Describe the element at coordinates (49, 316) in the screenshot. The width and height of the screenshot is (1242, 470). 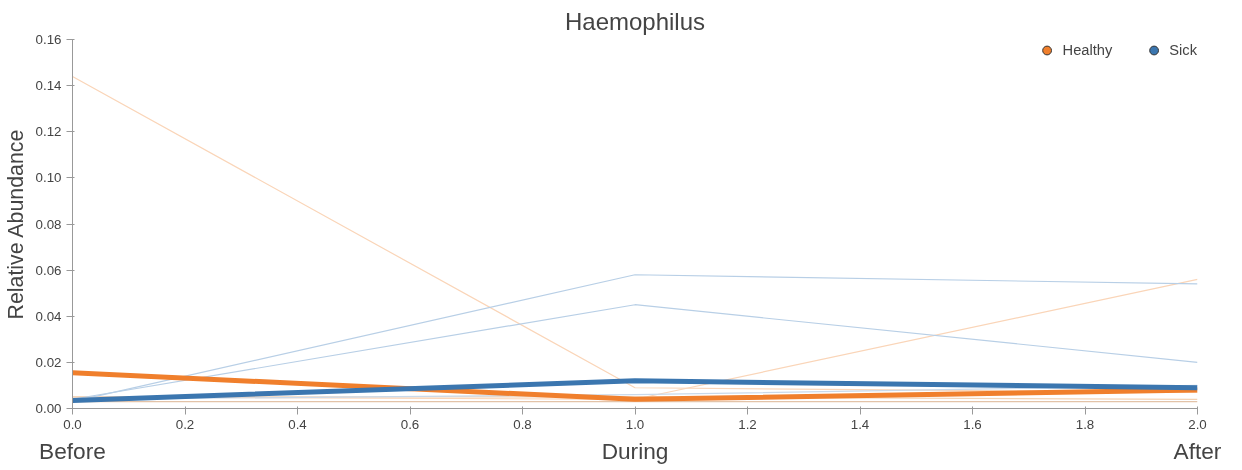
I see `y-tick-label: 0.04` at that location.